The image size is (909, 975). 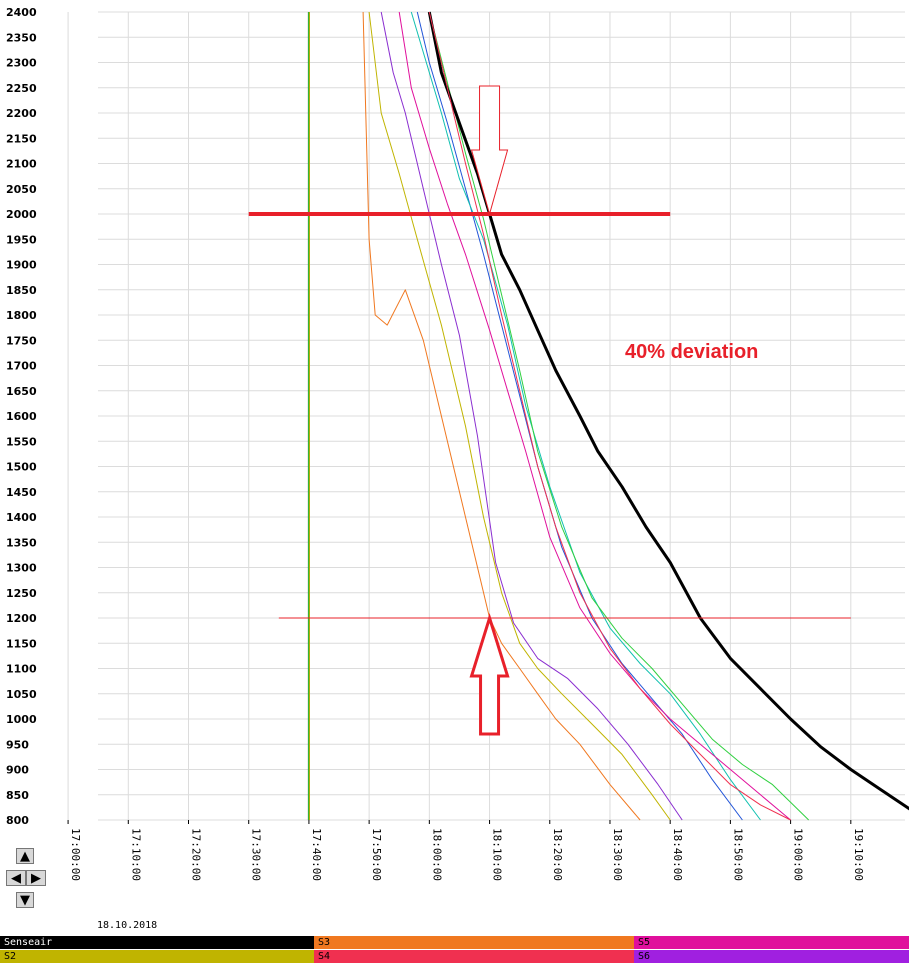 What do you see at coordinates (21, 669) in the screenshot?
I see `y-tick-label: 1100` at bounding box center [21, 669].